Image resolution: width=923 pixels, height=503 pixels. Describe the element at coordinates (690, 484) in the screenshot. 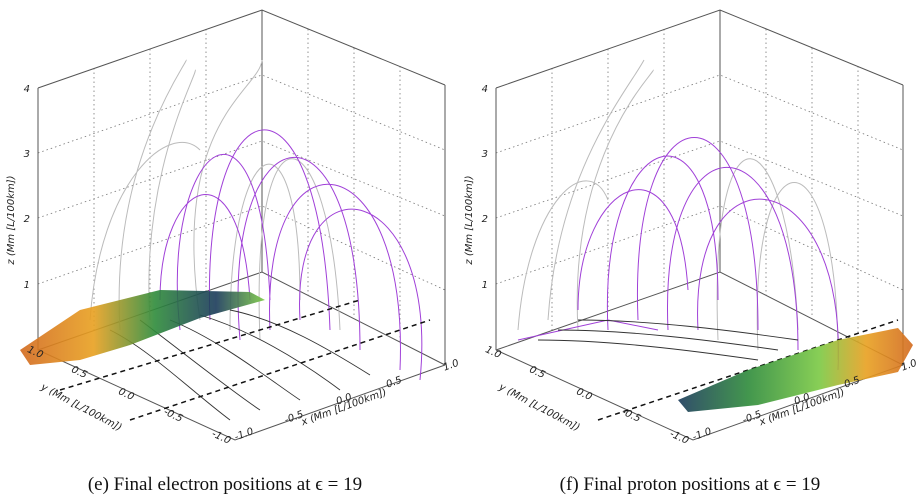

I see `caption: (f) Final proton positions at ϵ = 19` at that location.